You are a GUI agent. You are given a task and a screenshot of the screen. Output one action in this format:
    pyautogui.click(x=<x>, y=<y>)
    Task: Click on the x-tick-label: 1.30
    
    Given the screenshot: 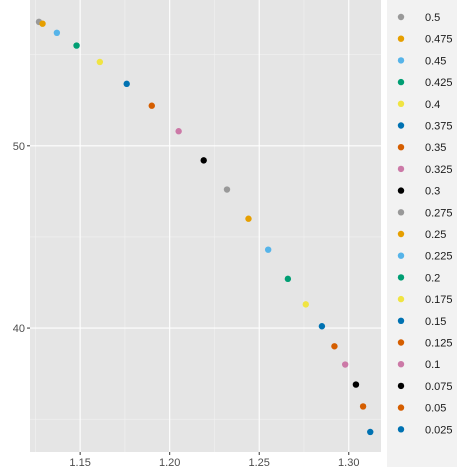 What is the action you would take?
    pyautogui.click(x=348, y=462)
    